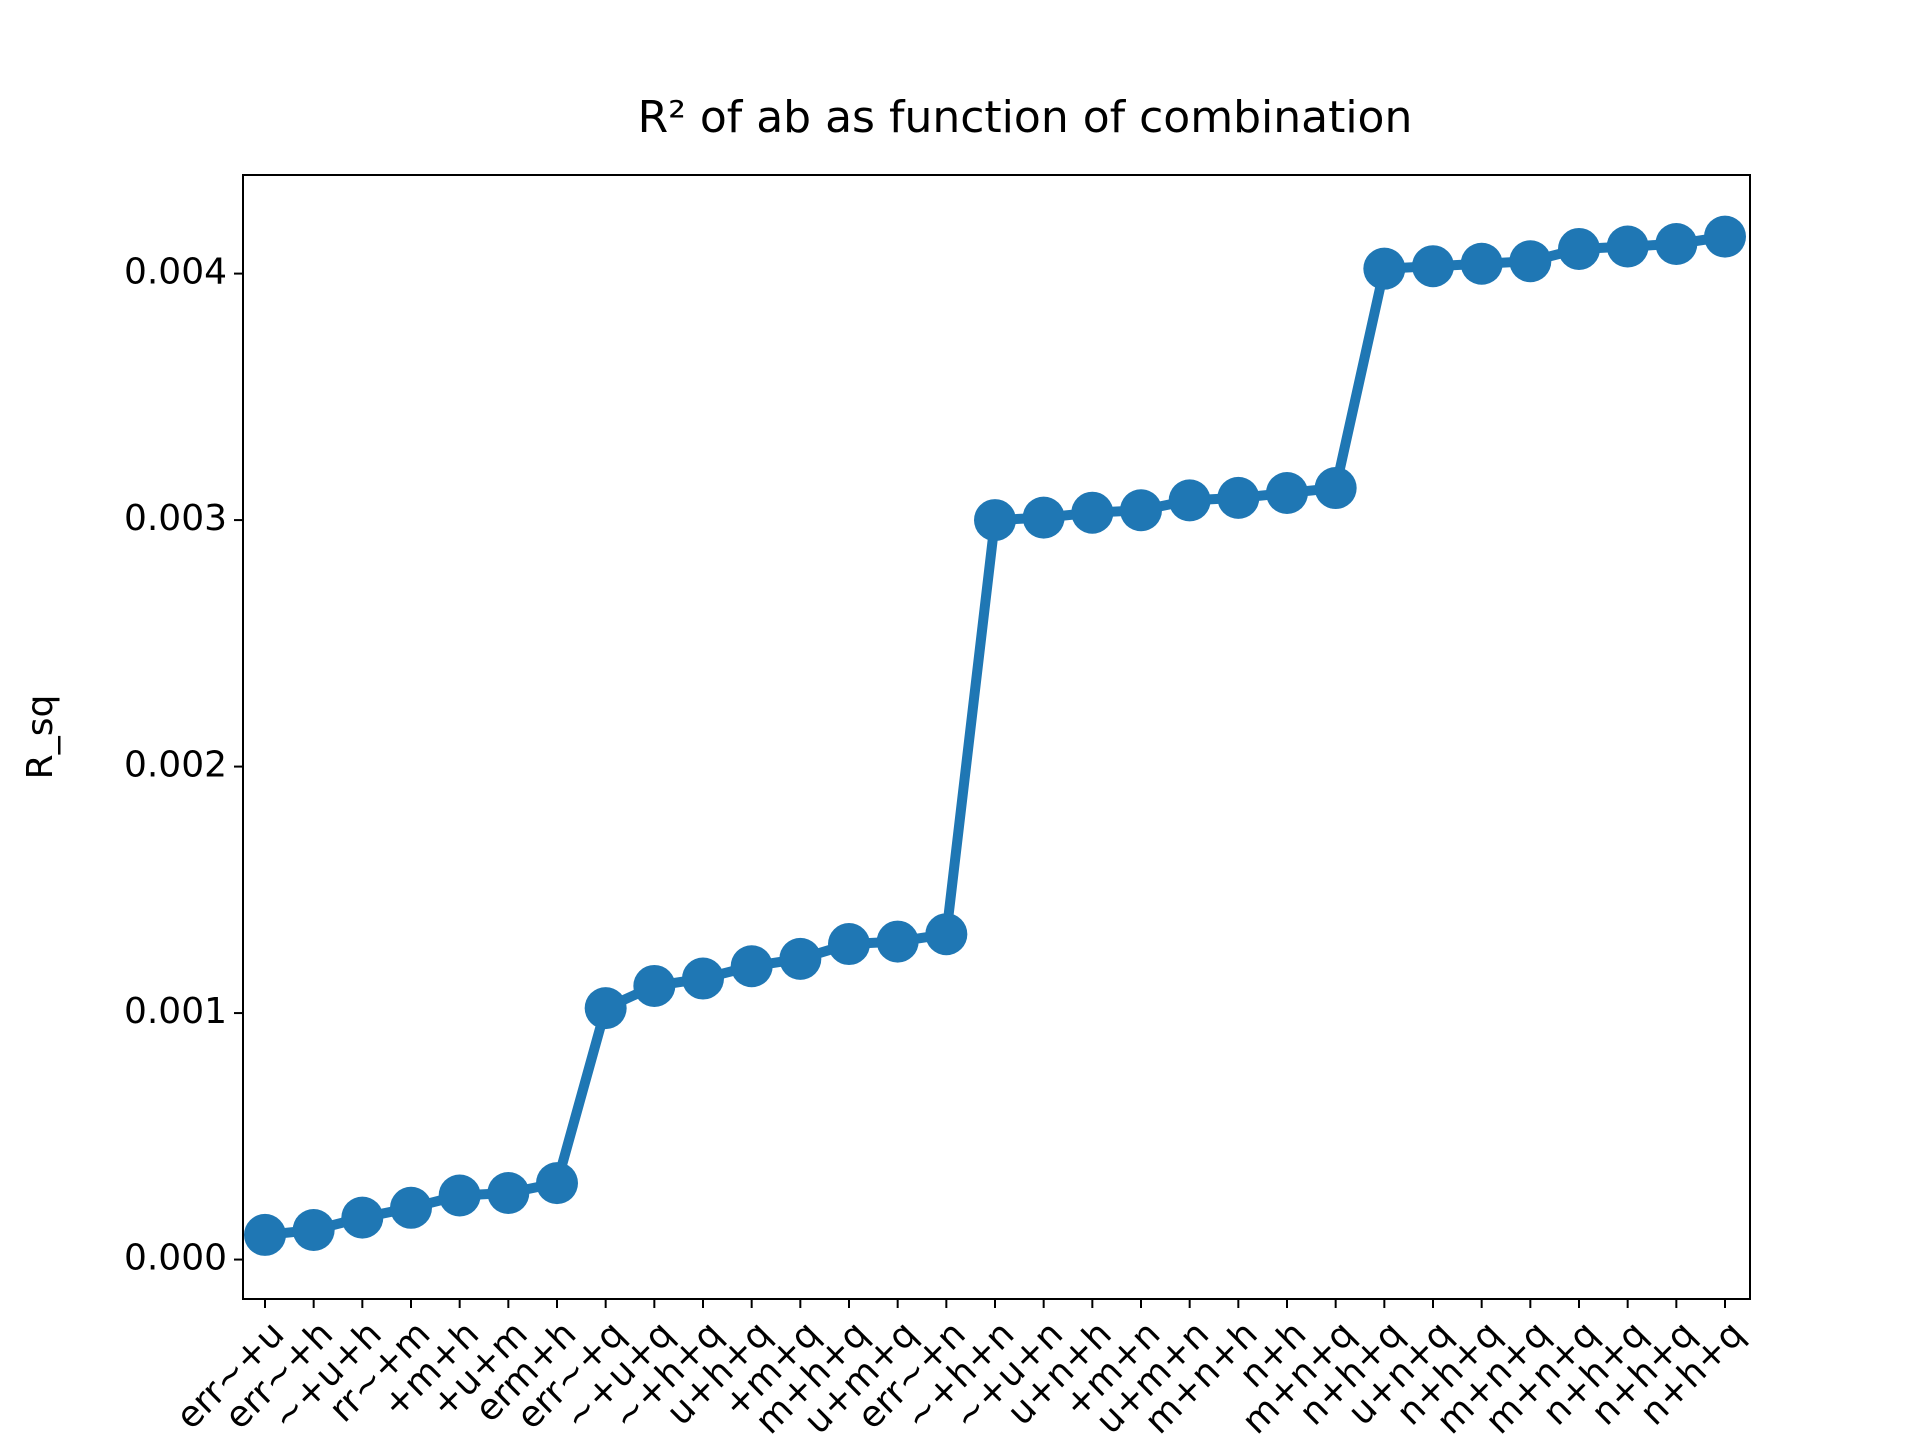  What do you see at coordinates (1025, 117) in the screenshot?
I see `chart-title: R² of ab as function of combination` at bounding box center [1025, 117].